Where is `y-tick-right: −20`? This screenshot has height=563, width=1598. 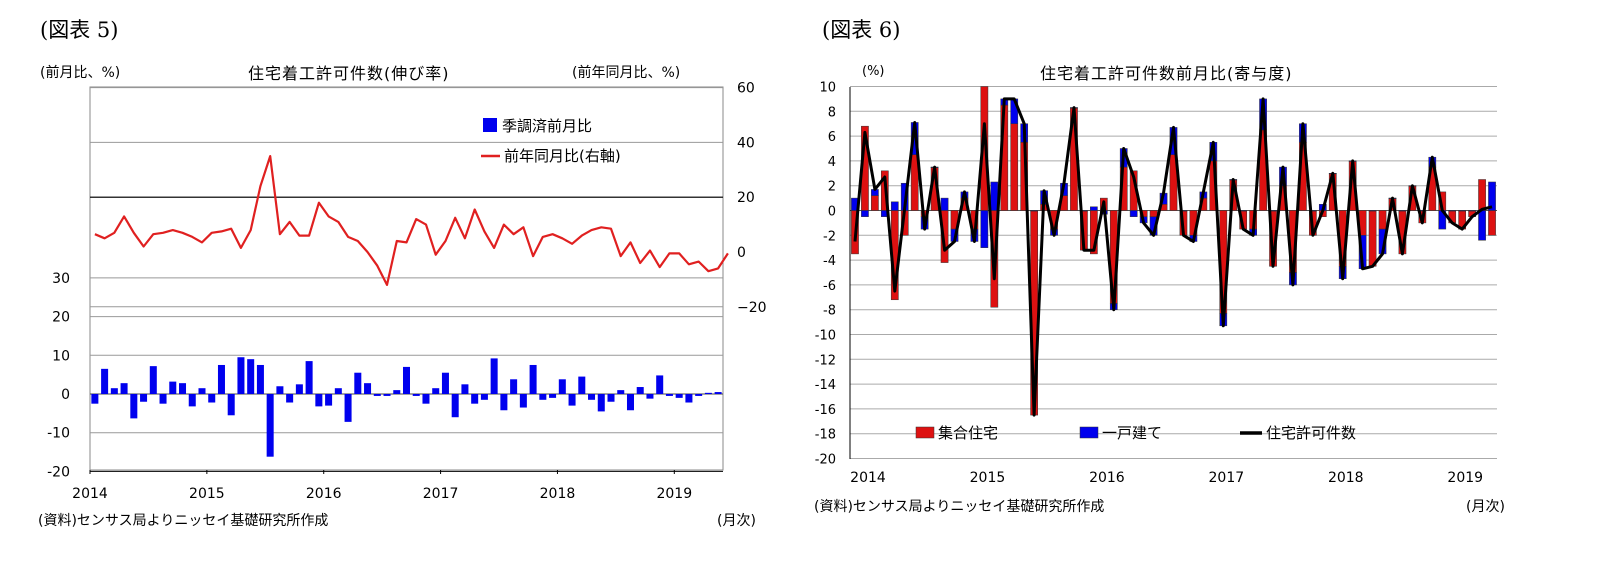
y-tick-right: −20 is located at coordinates (752, 308).